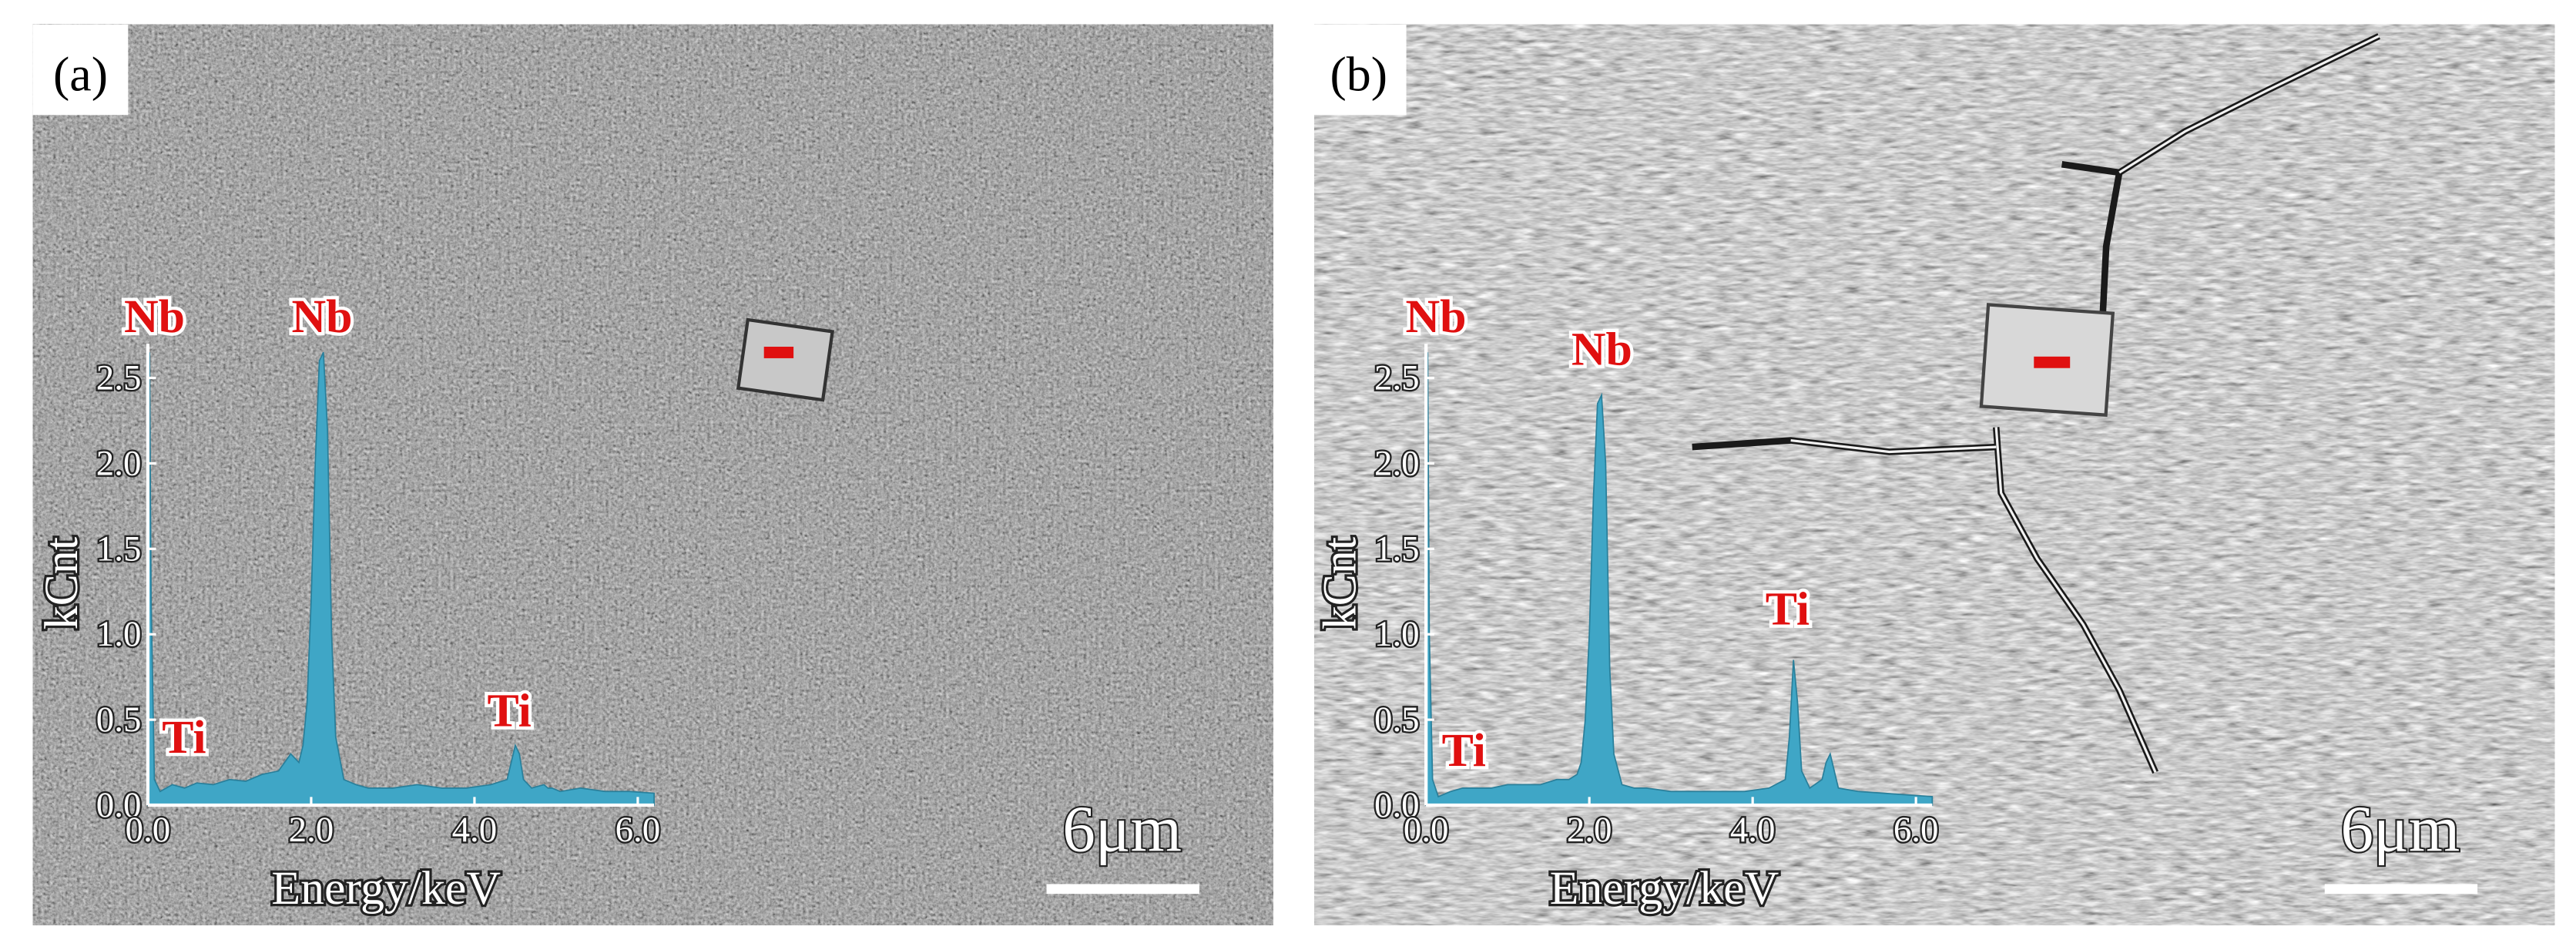 Image resolution: width=2576 pixels, height=950 pixels. Describe the element at coordinates (1358, 73) in the screenshot. I see `panel-label: (b)` at that location.